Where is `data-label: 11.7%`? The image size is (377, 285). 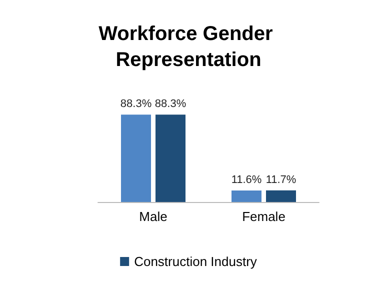
data-label: 11.7% is located at coordinates (281, 180).